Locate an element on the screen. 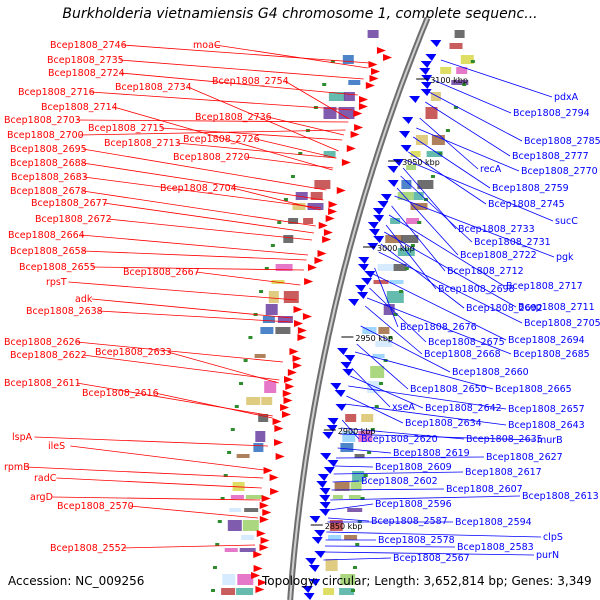 This screenshot has height=600, width=600. gene-label-reverse: Bcep1808_2634 is located at coordinates (443, 423).